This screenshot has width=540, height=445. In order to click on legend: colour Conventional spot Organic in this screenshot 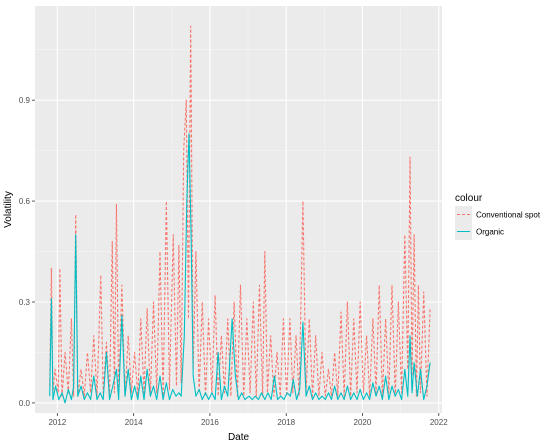, I will do `click(497, 216)`.